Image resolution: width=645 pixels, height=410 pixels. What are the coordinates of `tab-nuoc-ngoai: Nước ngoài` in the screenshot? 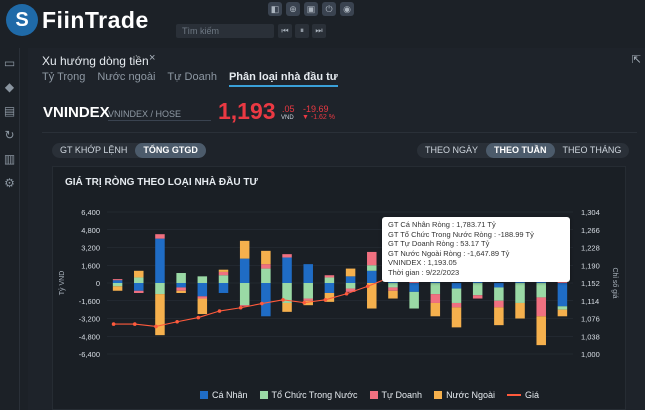 It's located at (126, 77).